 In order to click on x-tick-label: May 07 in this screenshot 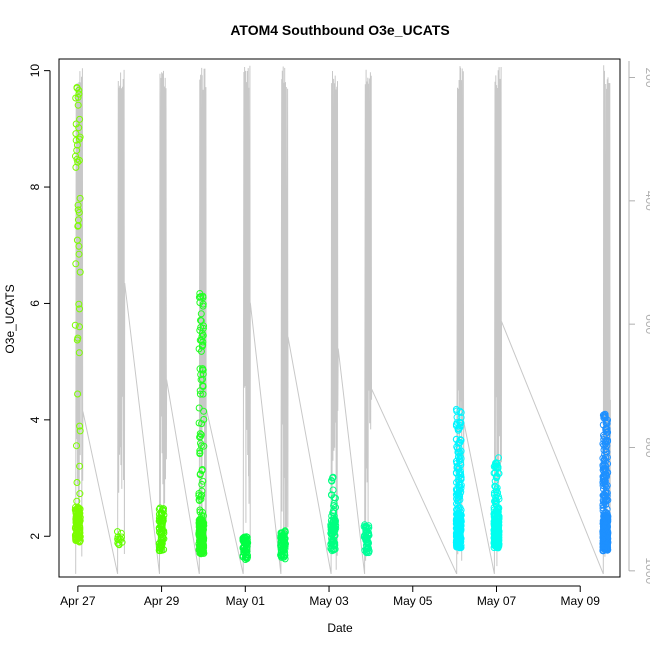, I will do `click(497, 601)`.